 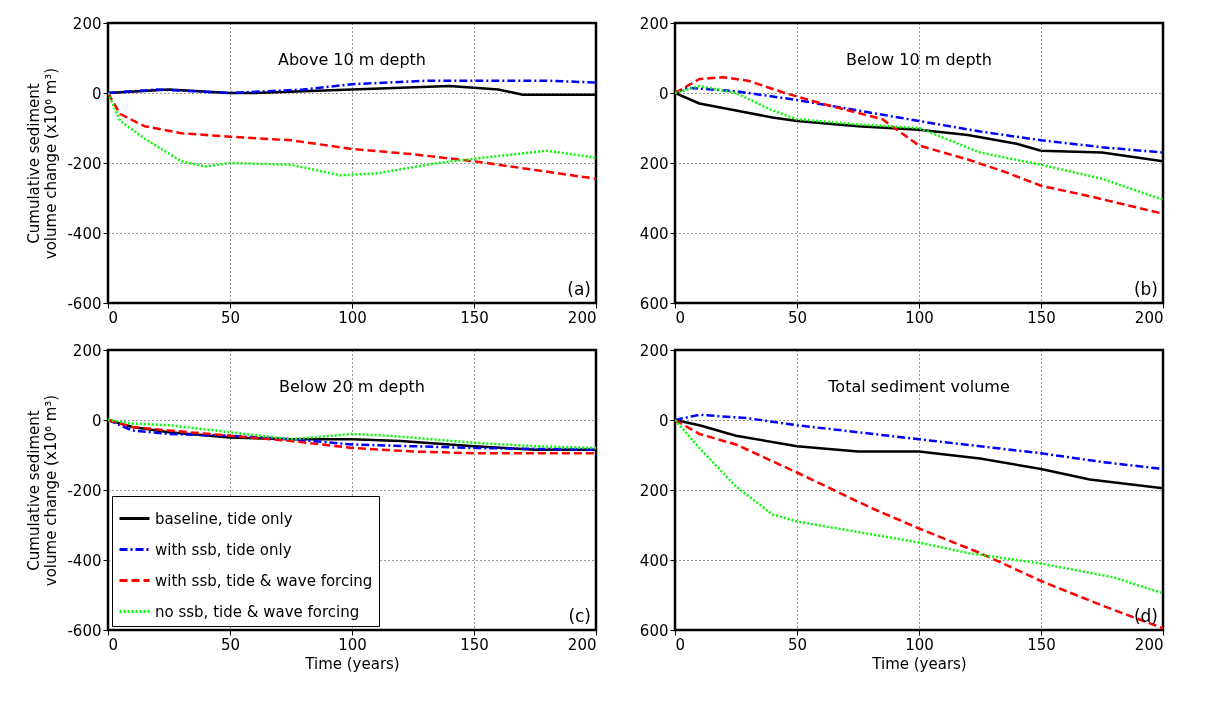 I want to click on annotation: (a), so click(x=579, y=289).